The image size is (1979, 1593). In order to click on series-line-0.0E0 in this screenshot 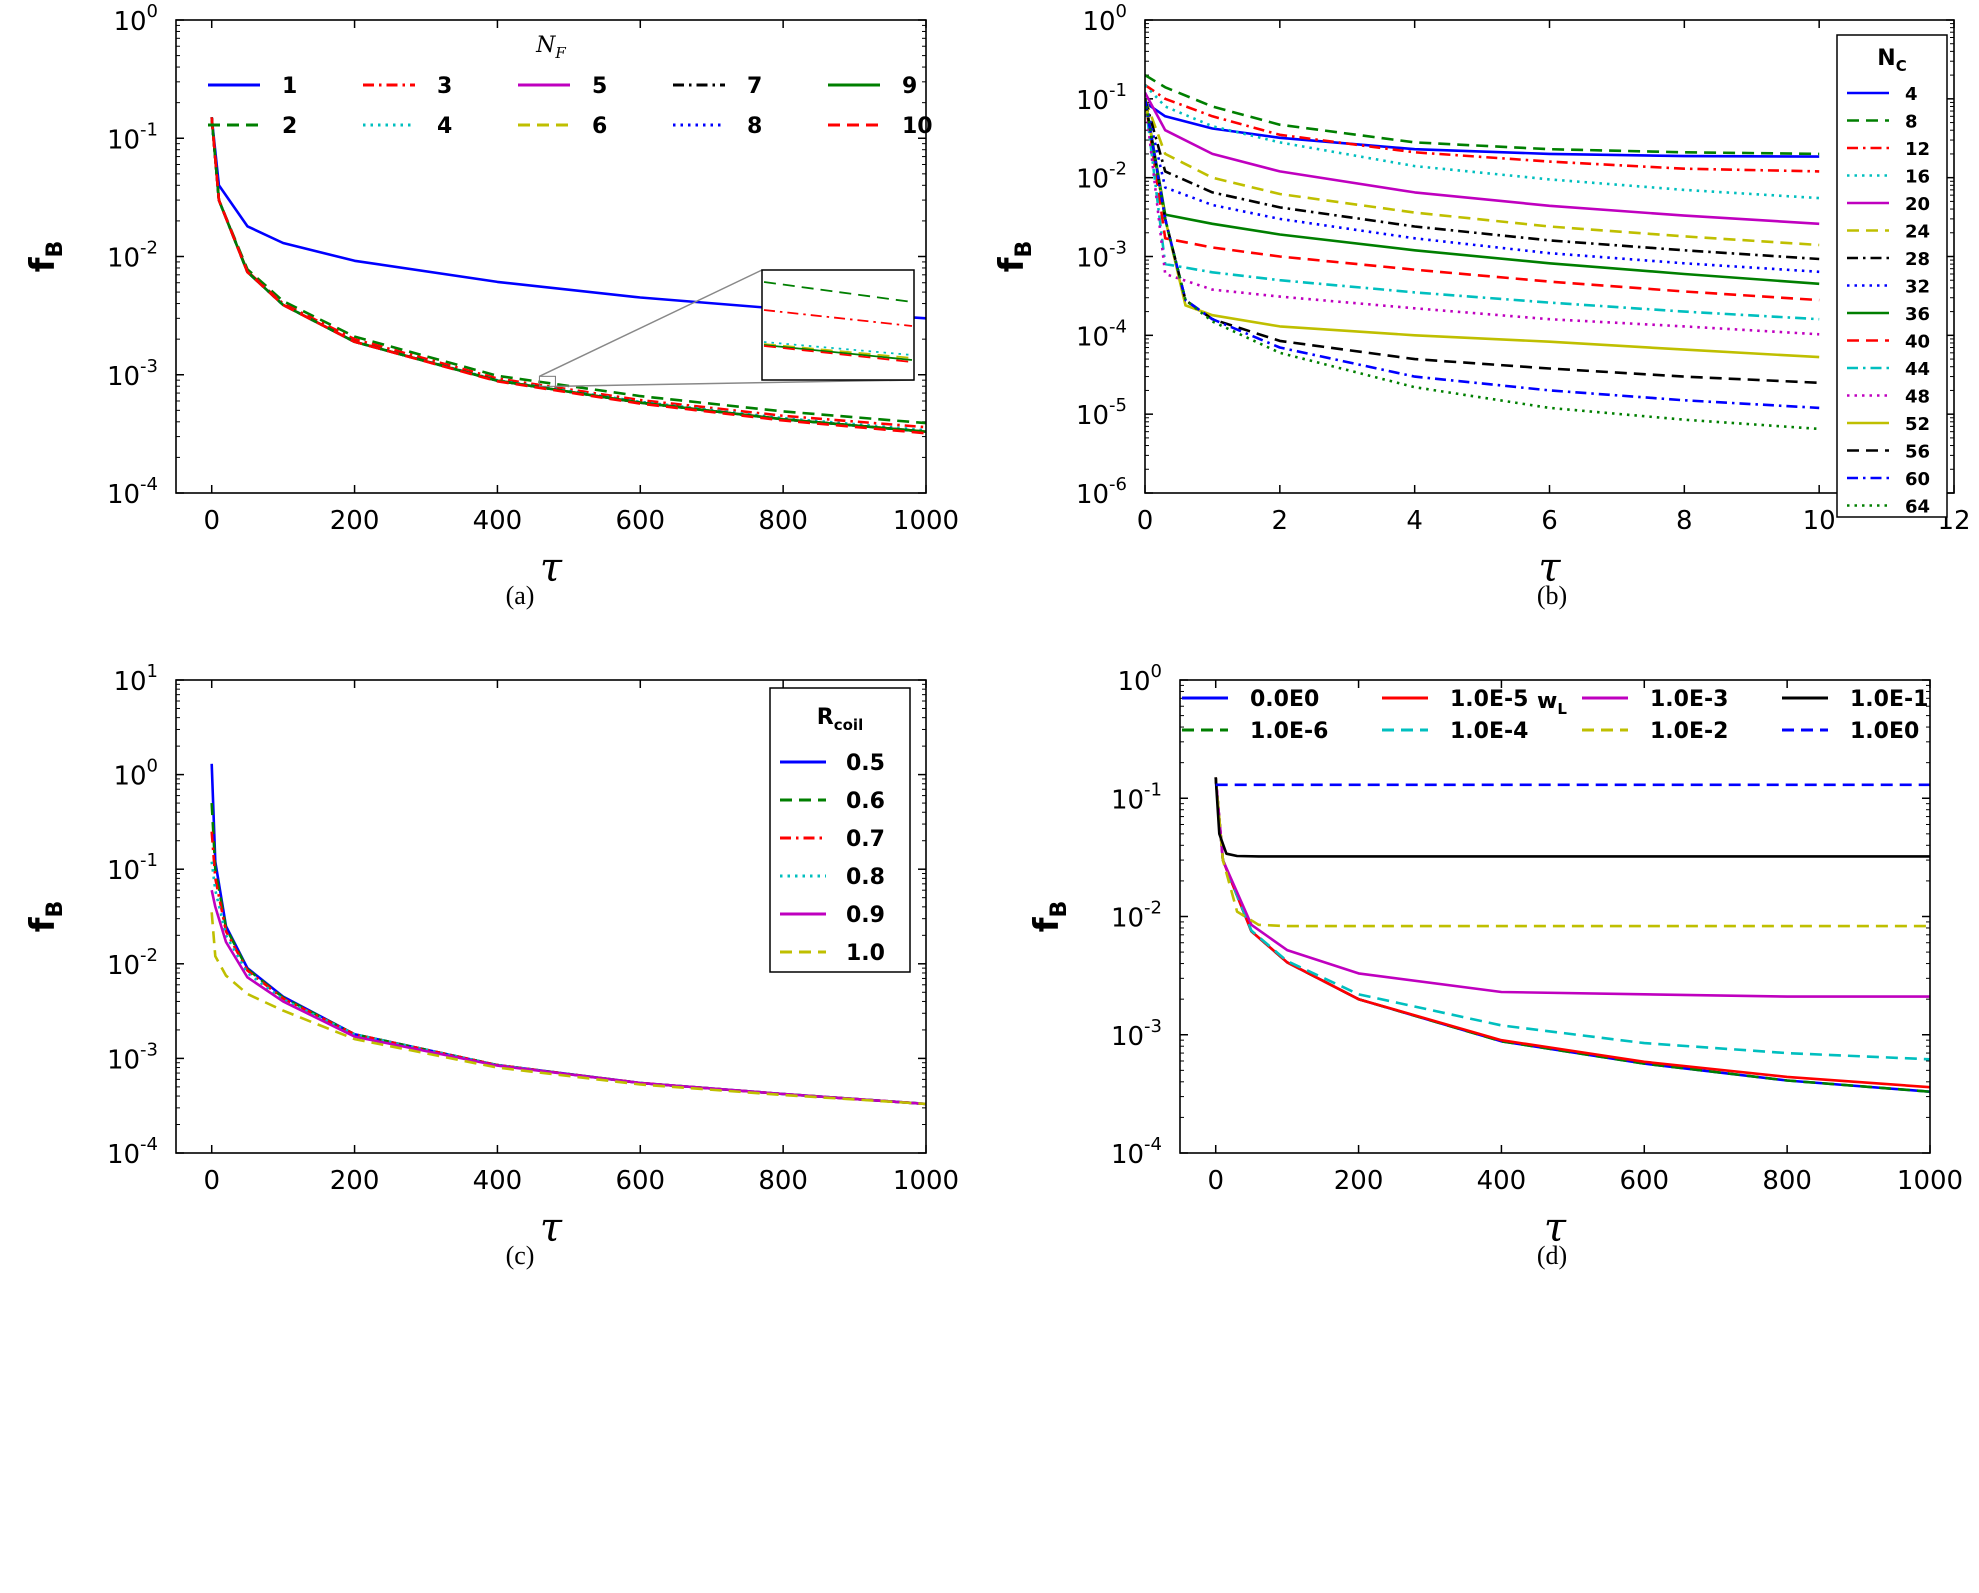, I will do `click(1572, 935)`.